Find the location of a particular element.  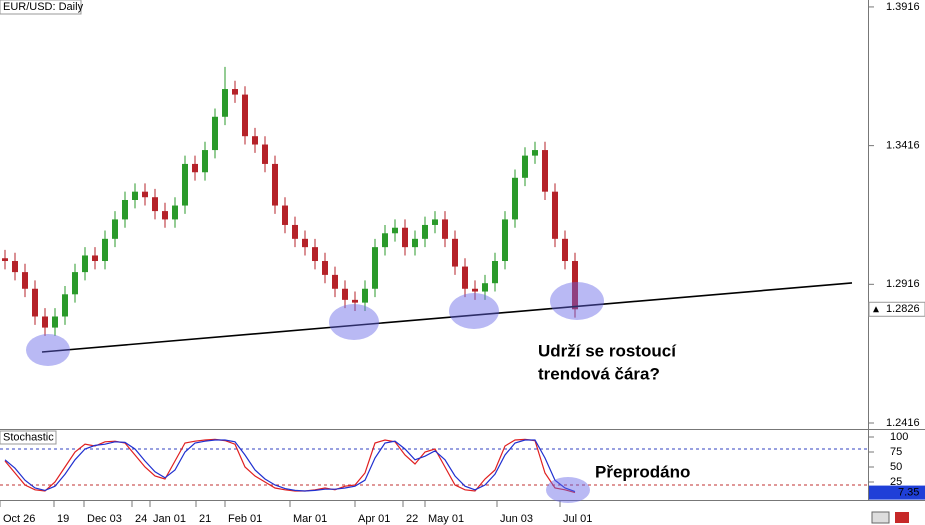

x-tick-label: Feb 01 is located at coordinates (245, 519).